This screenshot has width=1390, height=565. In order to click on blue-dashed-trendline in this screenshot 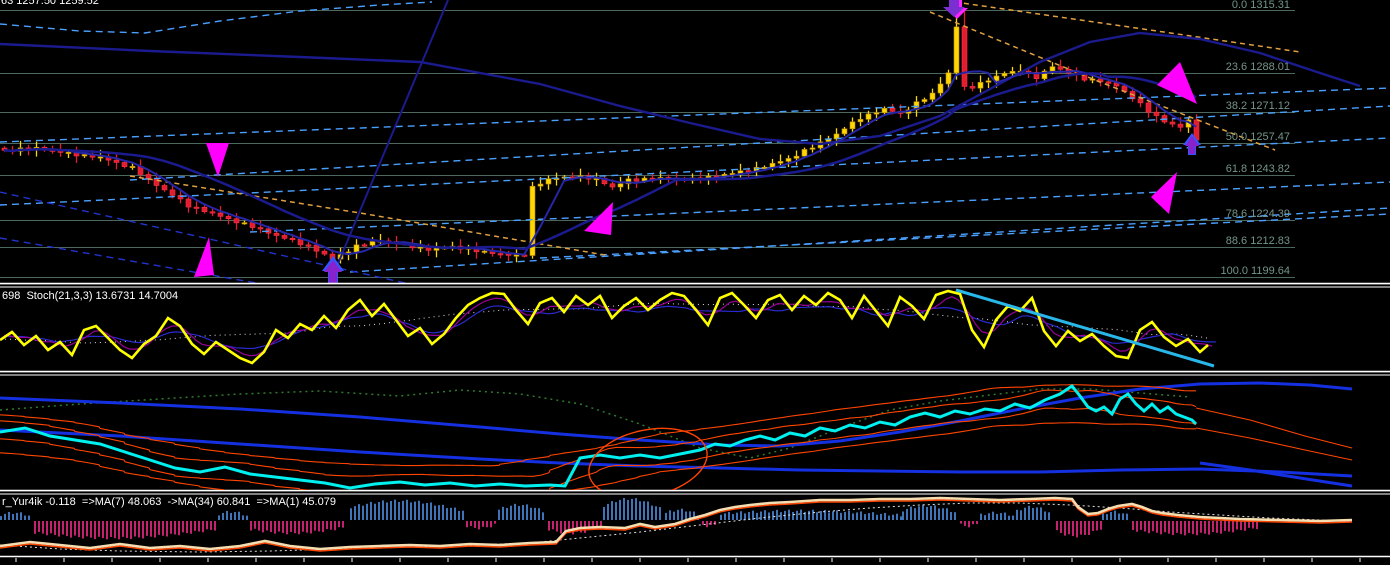, I will do `click(695, 115)`.